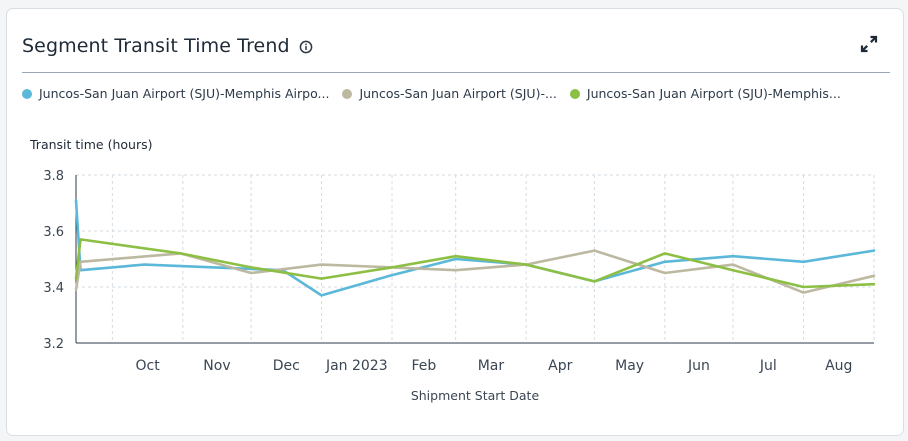 This screenshot has width=908, height=441. I want to click on y-tick-label: 3.8, so click(53, 176).